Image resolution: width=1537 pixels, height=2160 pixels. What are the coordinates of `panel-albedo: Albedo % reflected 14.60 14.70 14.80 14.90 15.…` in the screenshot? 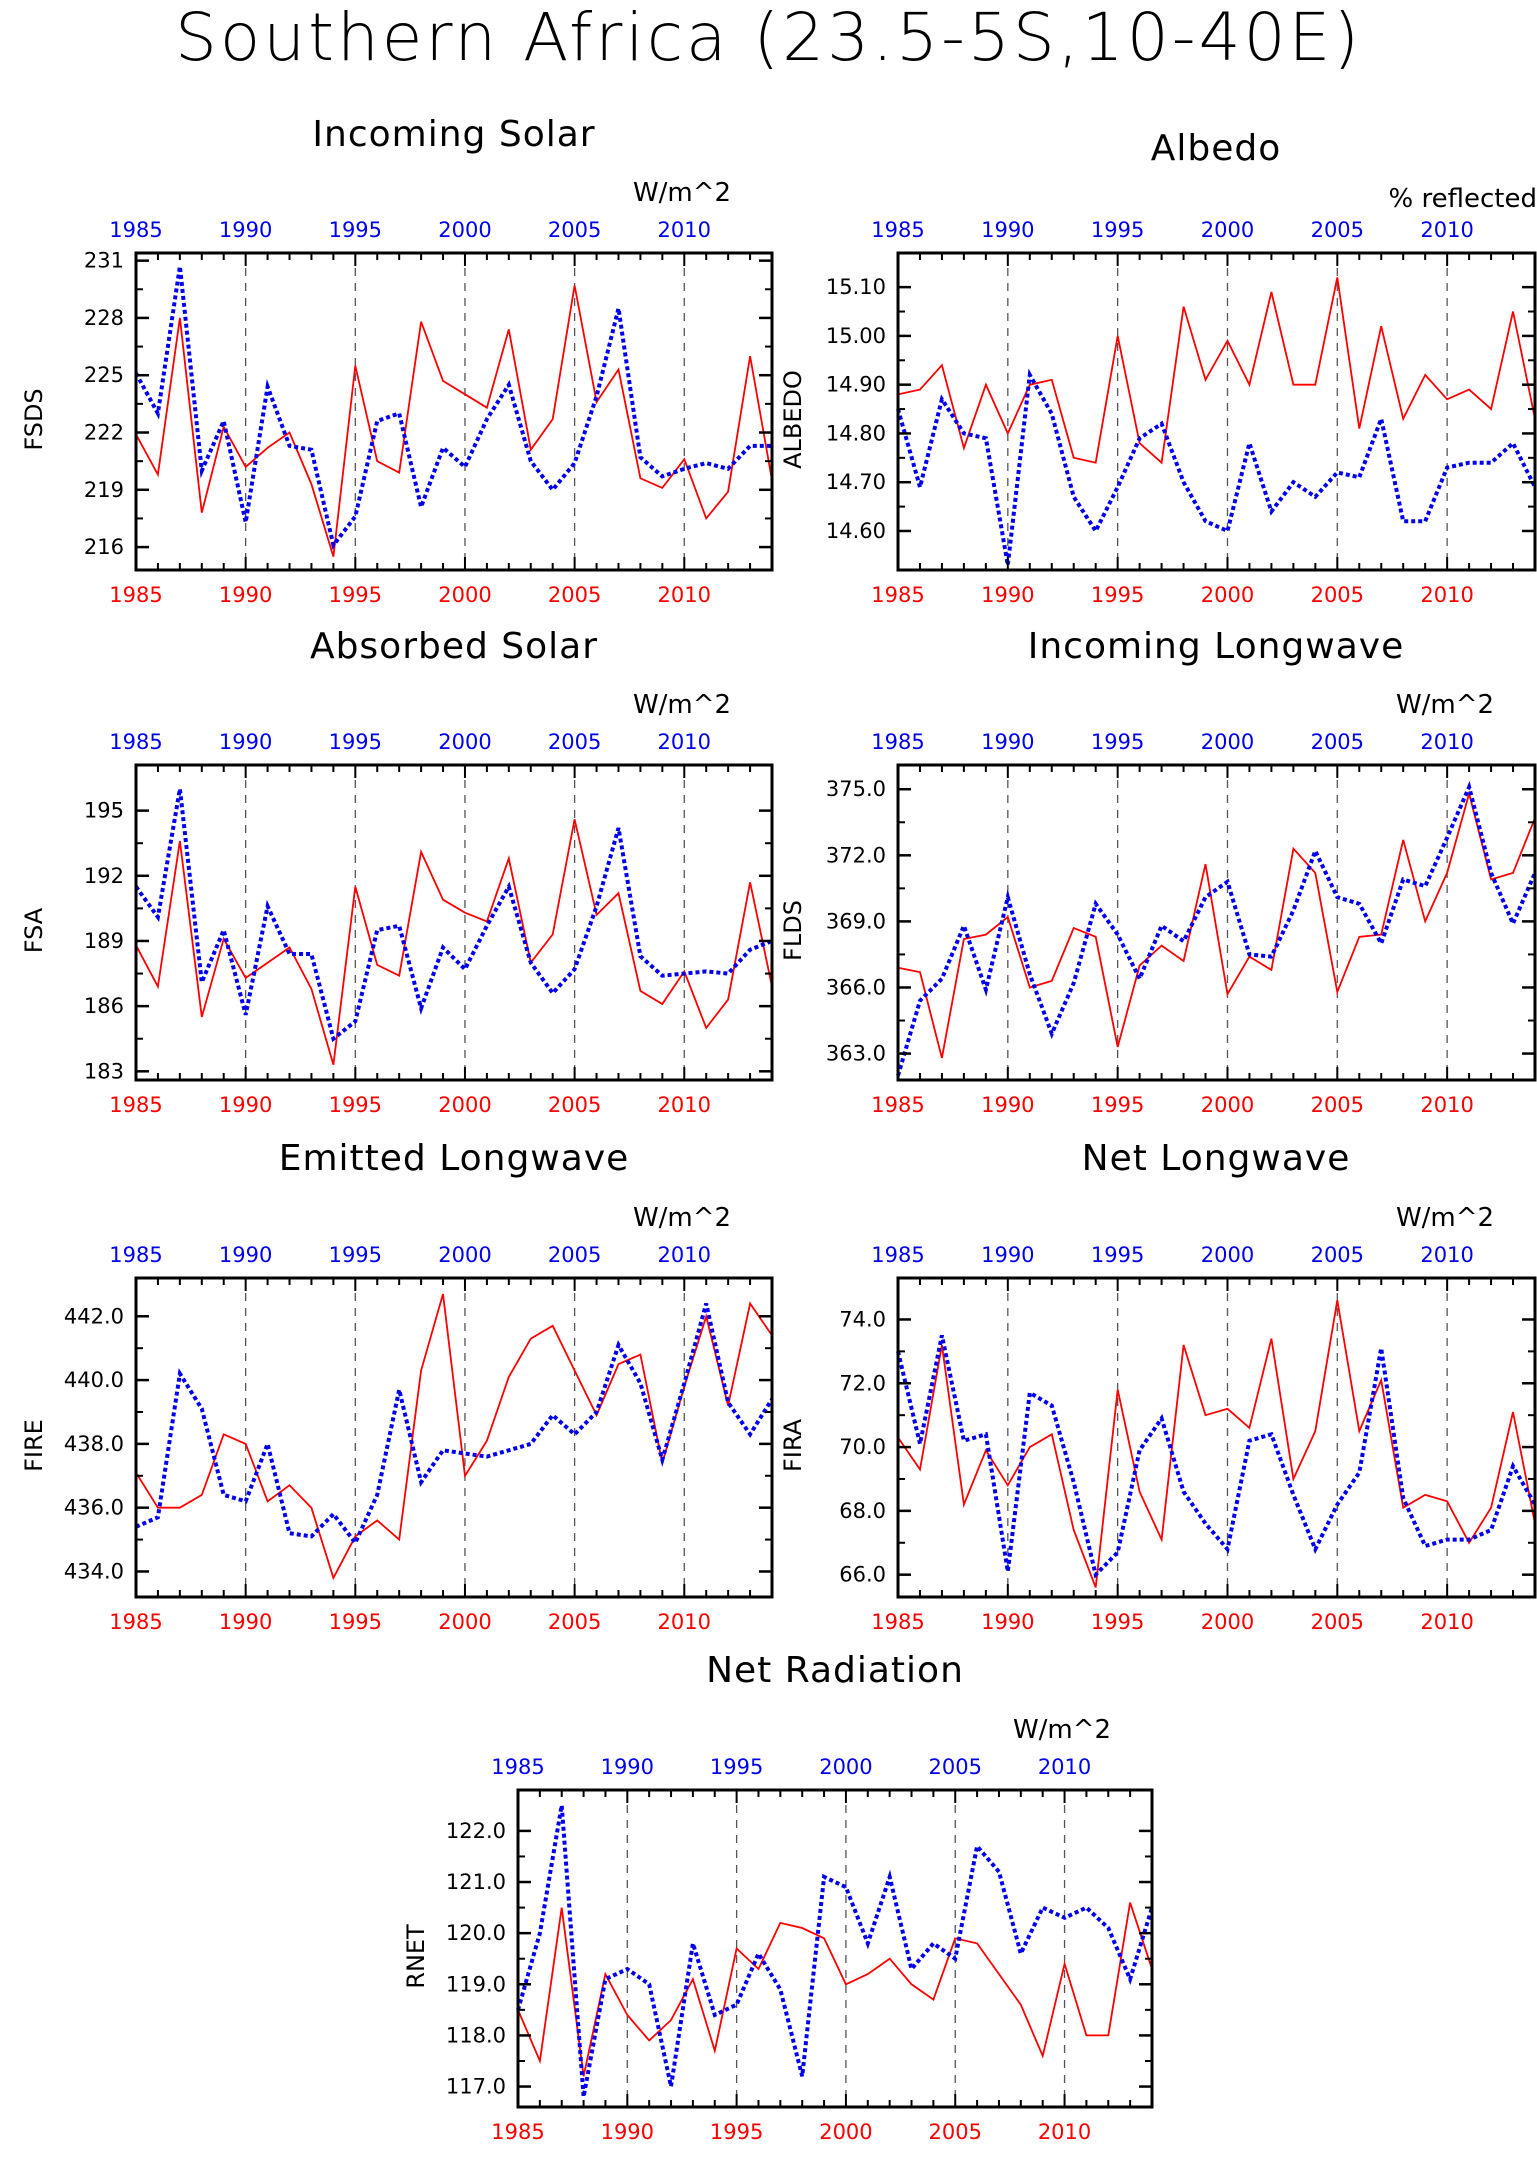 It's located at (1158, 367).